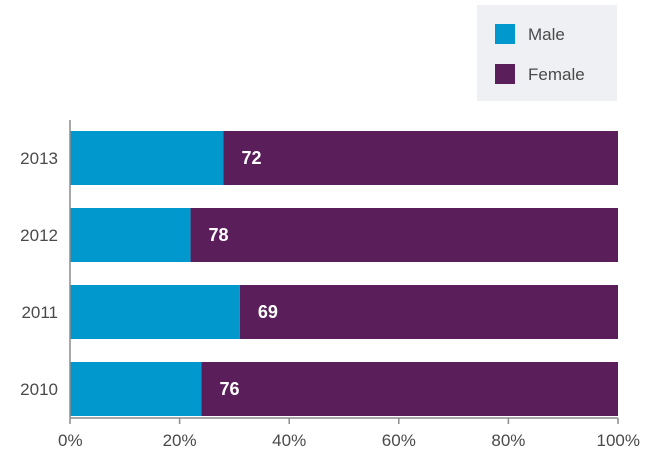  I want to click on data-label-2010: 76, so click(230, 389).